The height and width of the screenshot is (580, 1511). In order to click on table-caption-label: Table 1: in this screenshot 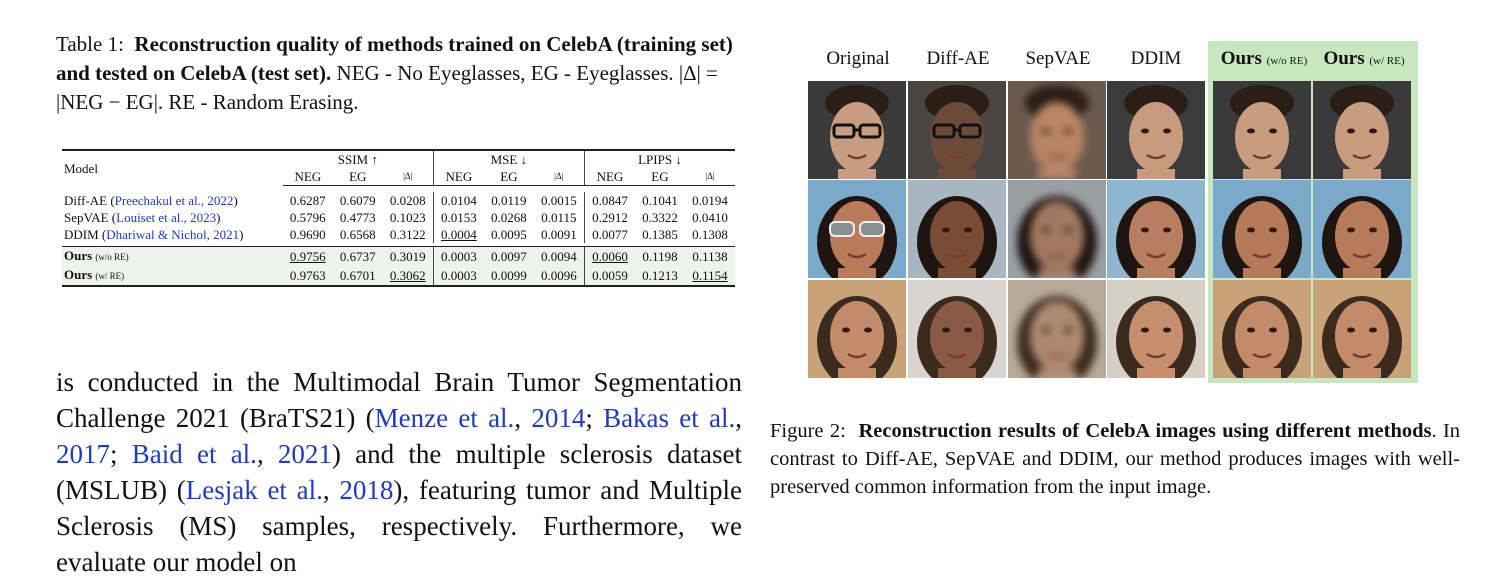, I will do `click(90, 44)`.